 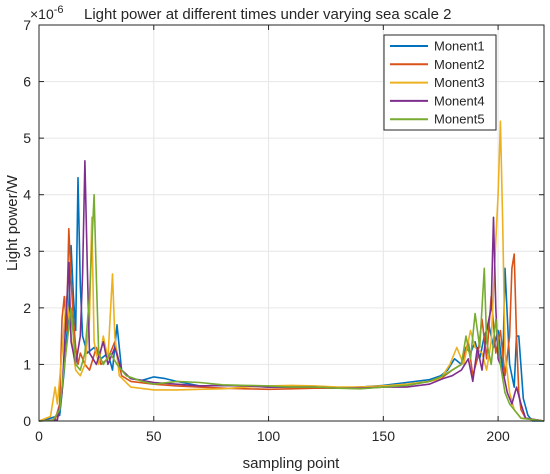 What do you see at coordinates (42, 14) in the screenshot?
I see `y-exponent-base: ×10` at bounding box center [42, 14].